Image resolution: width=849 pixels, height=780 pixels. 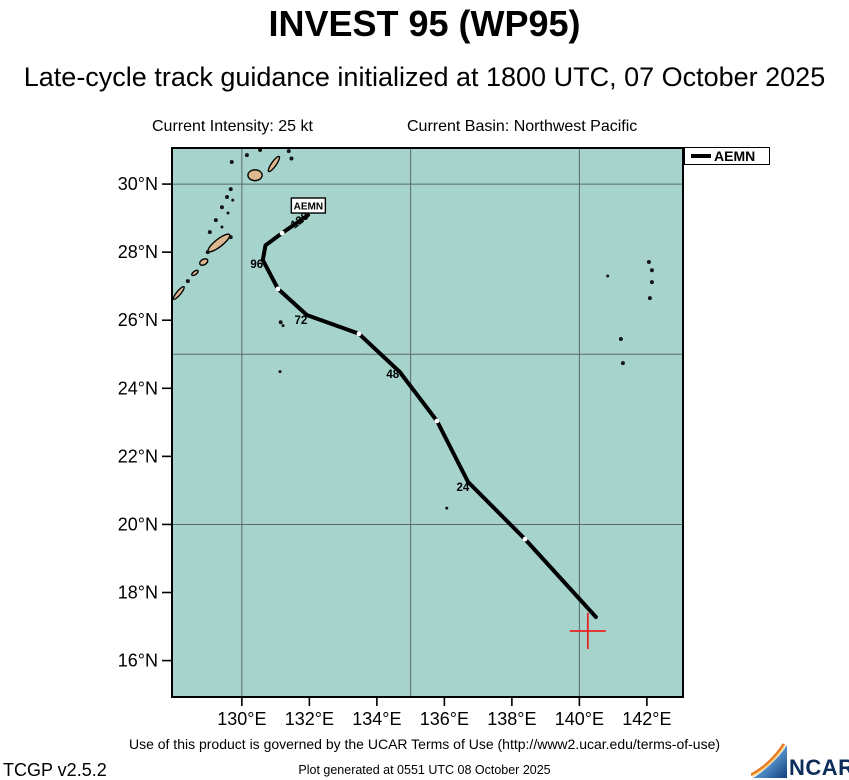 I want to click on y-tick-label: 26°N, so click(x=138, y=320).